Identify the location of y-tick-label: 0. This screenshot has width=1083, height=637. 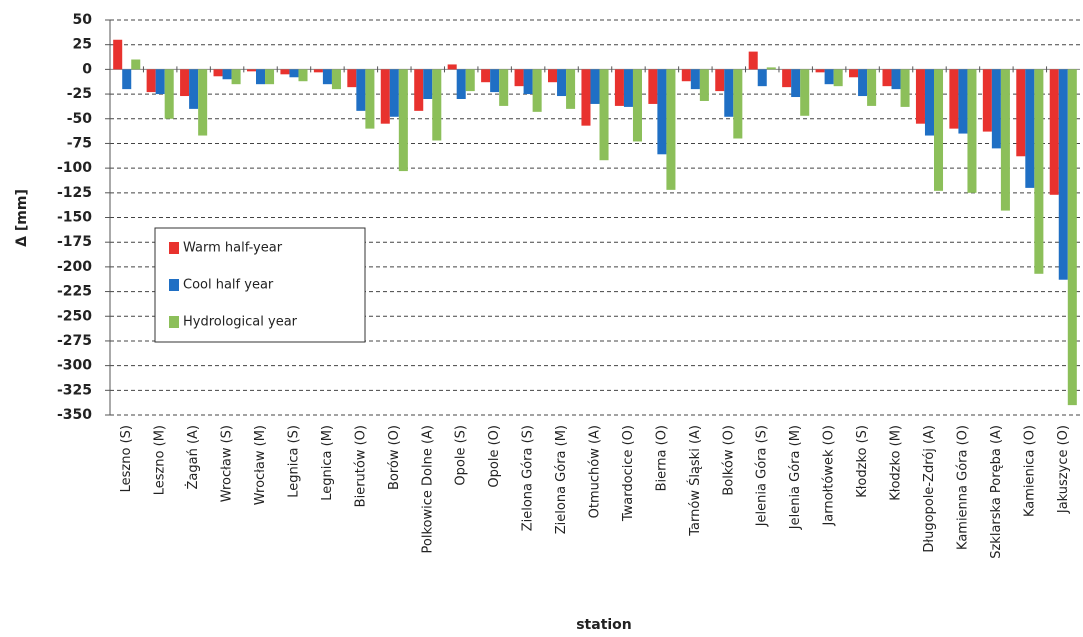
(87, 69).